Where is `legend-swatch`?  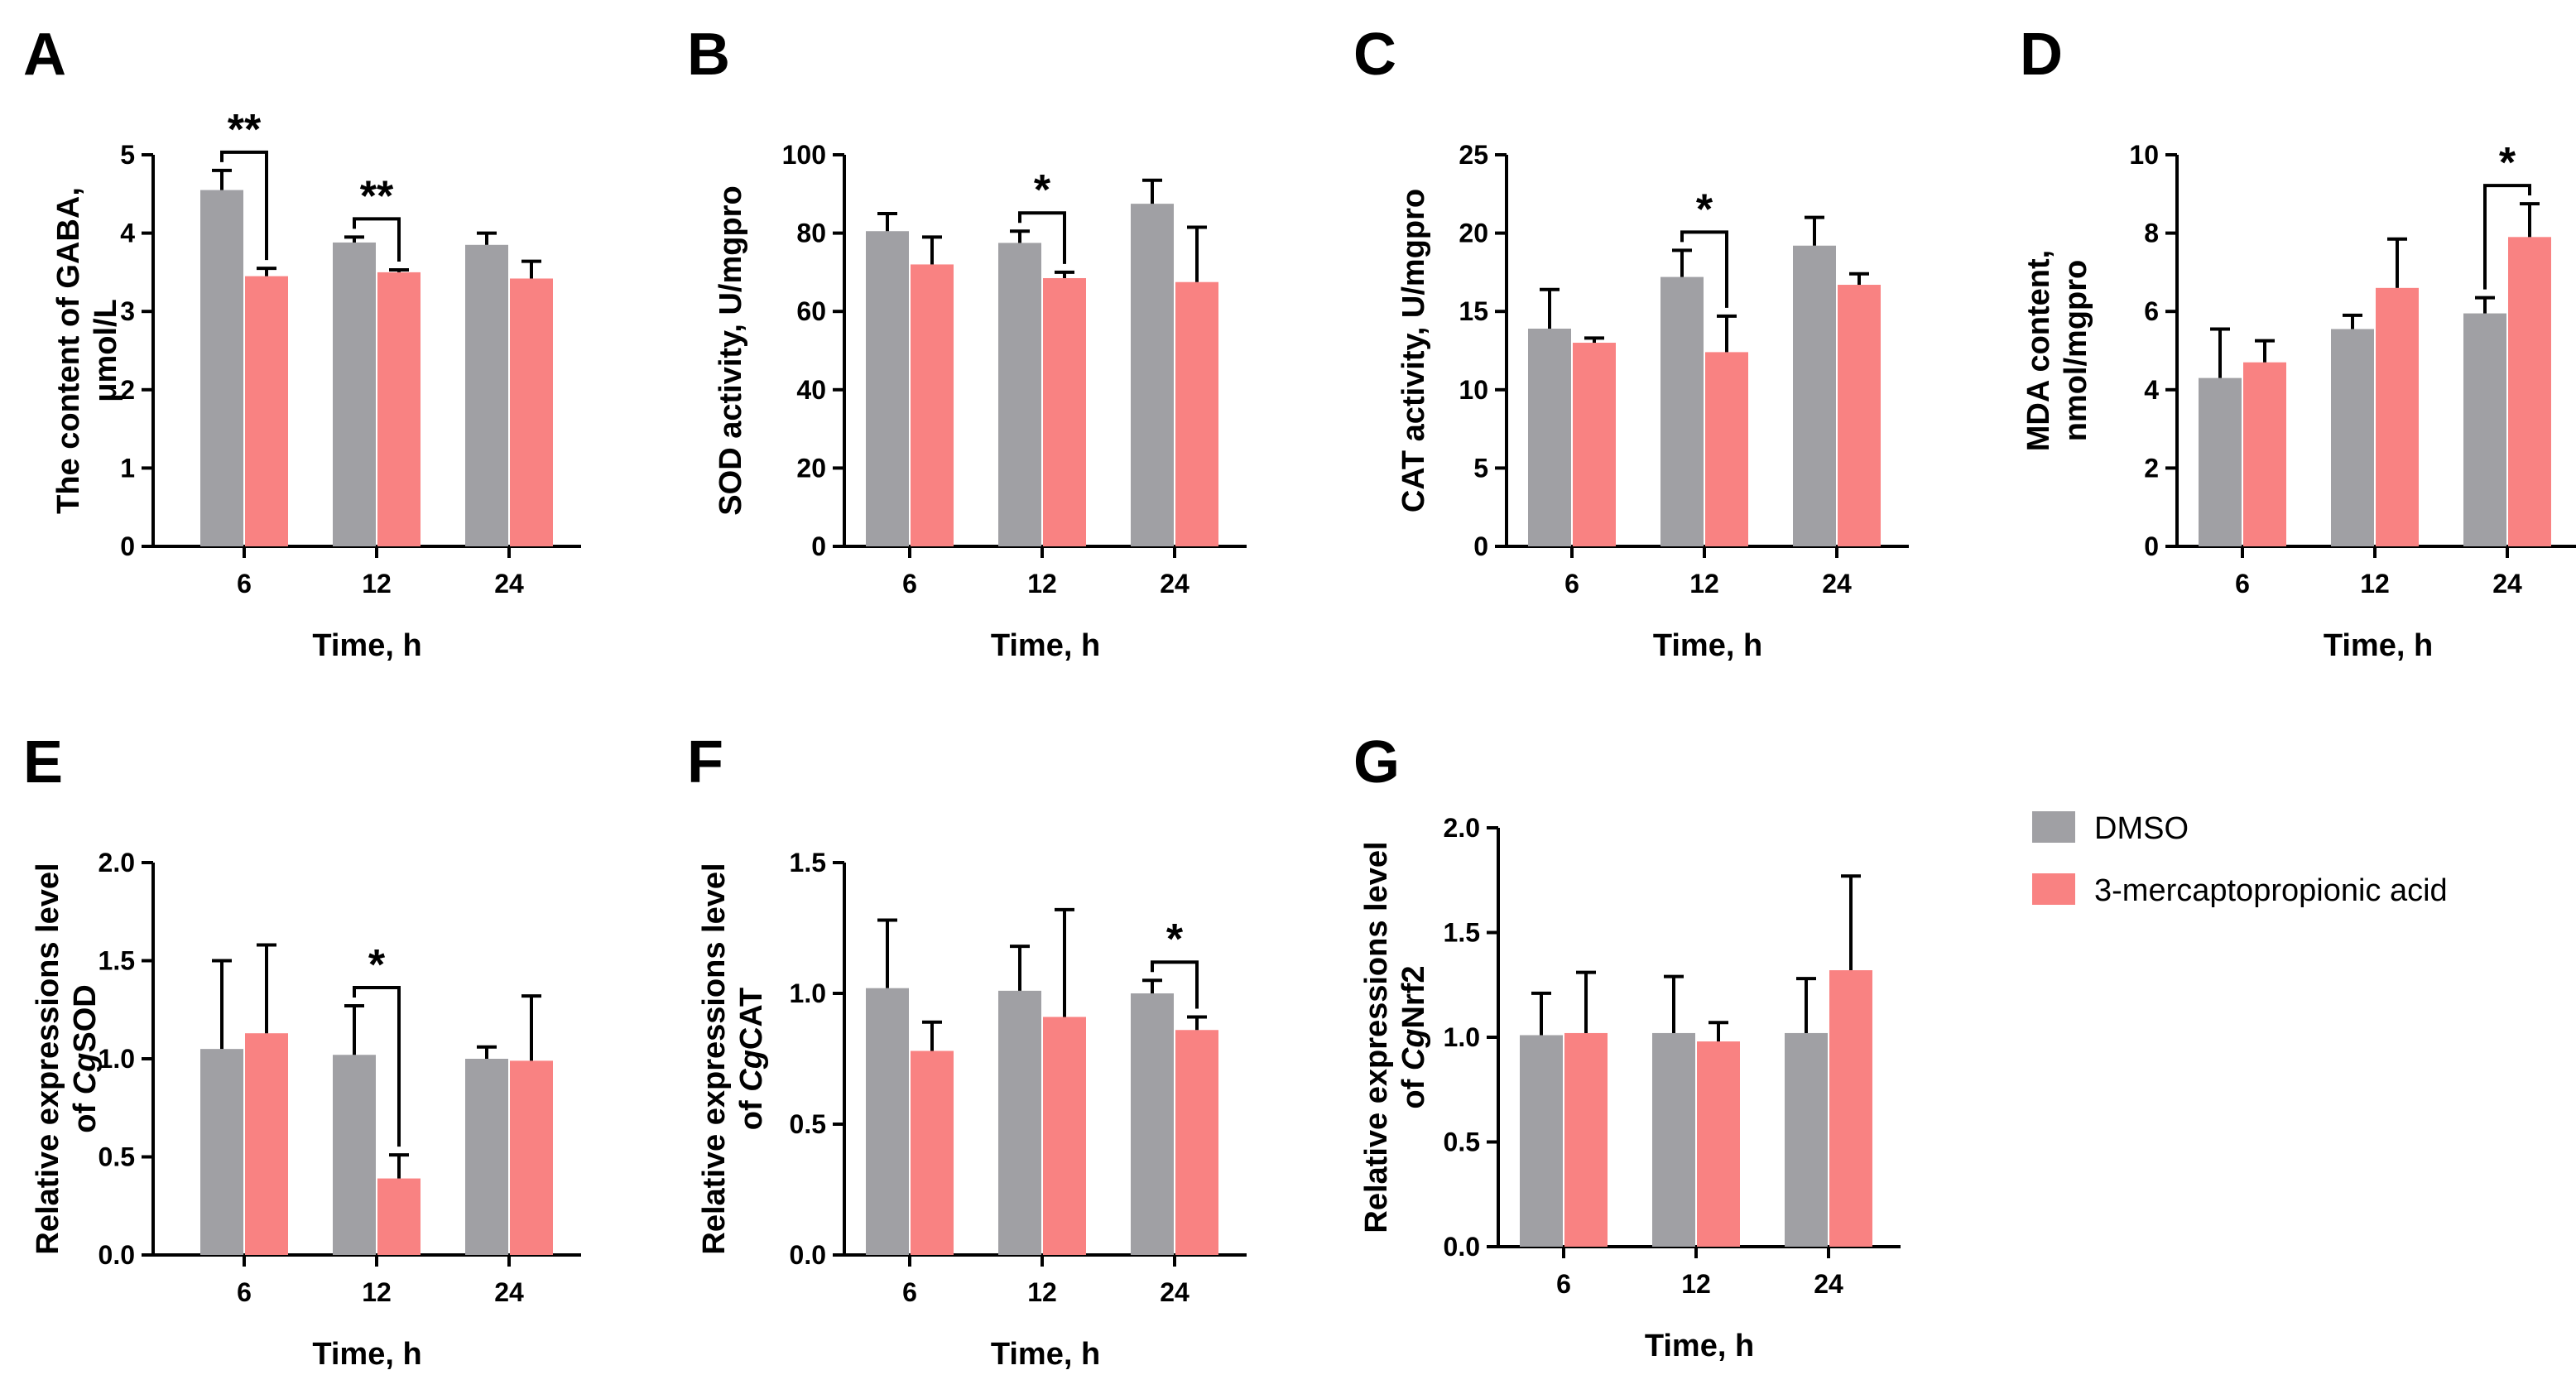 legend-swatch is located at coordinates (2053, 827).